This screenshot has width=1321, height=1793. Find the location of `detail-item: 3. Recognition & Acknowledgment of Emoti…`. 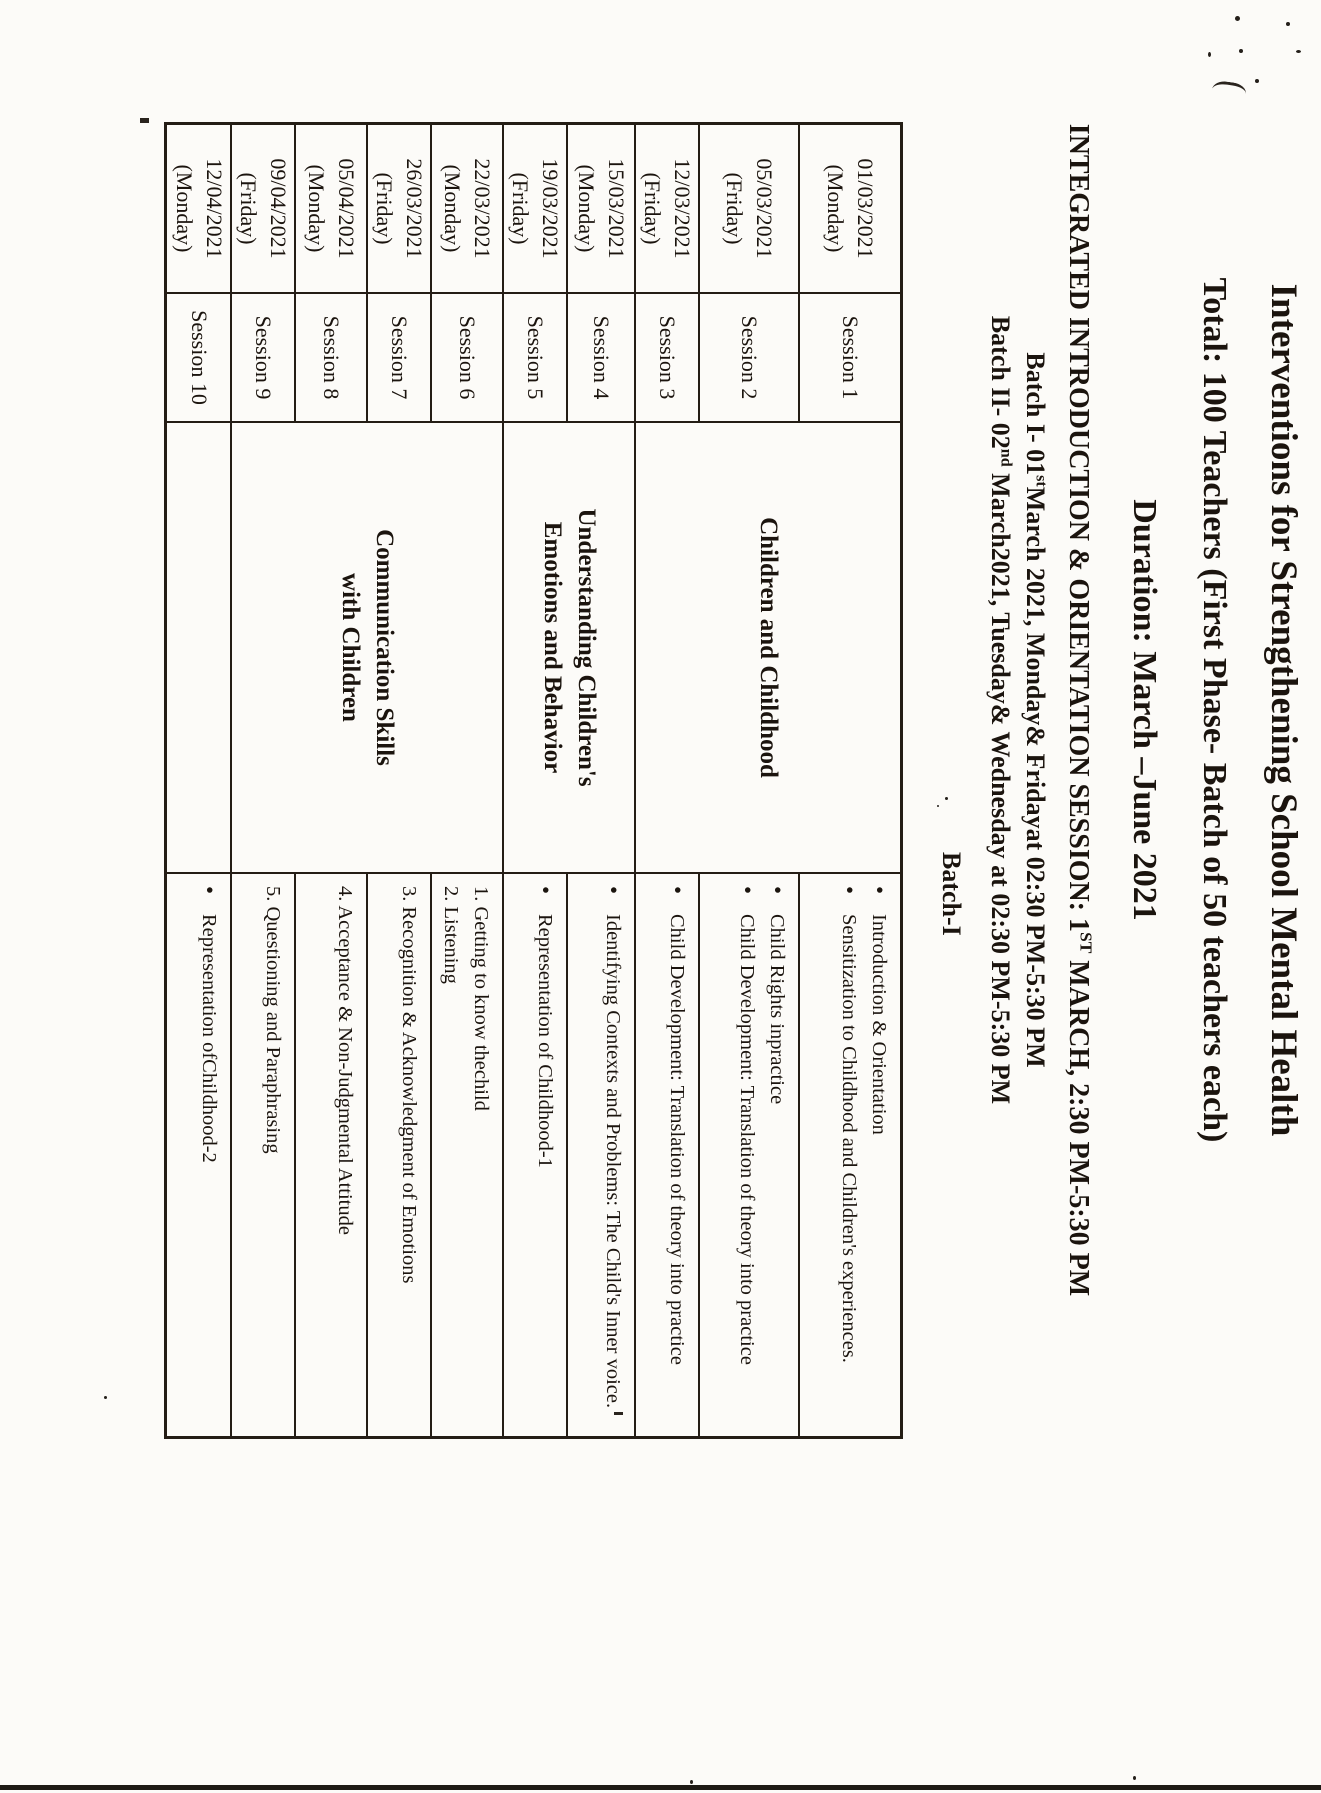

detail-item: 3. Recognition & Acknowledgment of Emoti… is located at coordinates (409, 1085).